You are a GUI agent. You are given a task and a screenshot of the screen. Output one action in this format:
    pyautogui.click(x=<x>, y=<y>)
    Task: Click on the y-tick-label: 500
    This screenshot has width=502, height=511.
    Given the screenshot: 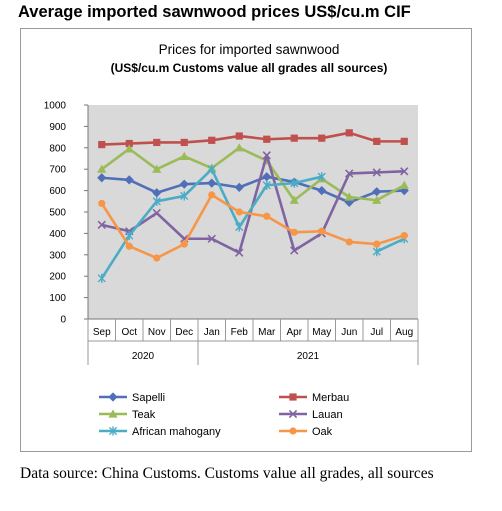 What is the action you would take?
    pyautogui.click(x=57, y=213)
    